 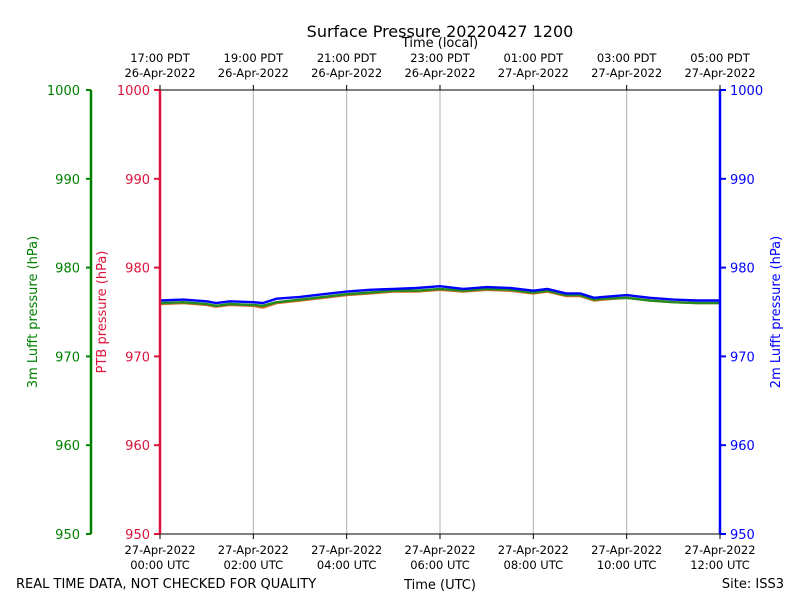 I want to click on bottom-tick-time: 02:00 UTC, so click(x=254, y=565).